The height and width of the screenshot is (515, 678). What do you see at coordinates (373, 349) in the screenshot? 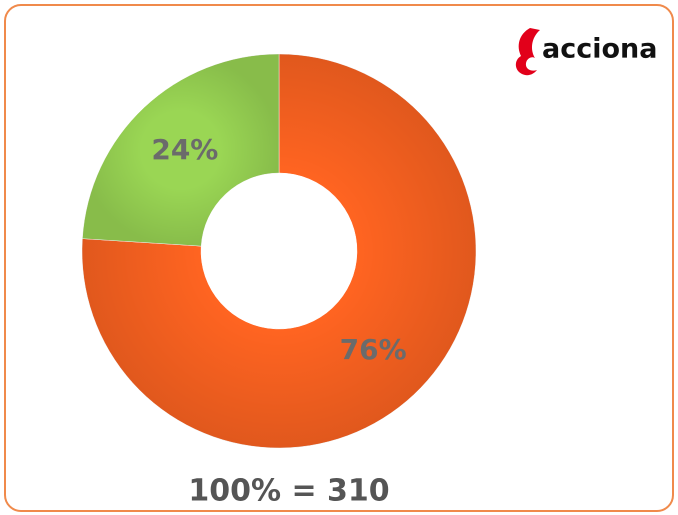
I see `value-label: 76%` at bounding box center [373, 349].